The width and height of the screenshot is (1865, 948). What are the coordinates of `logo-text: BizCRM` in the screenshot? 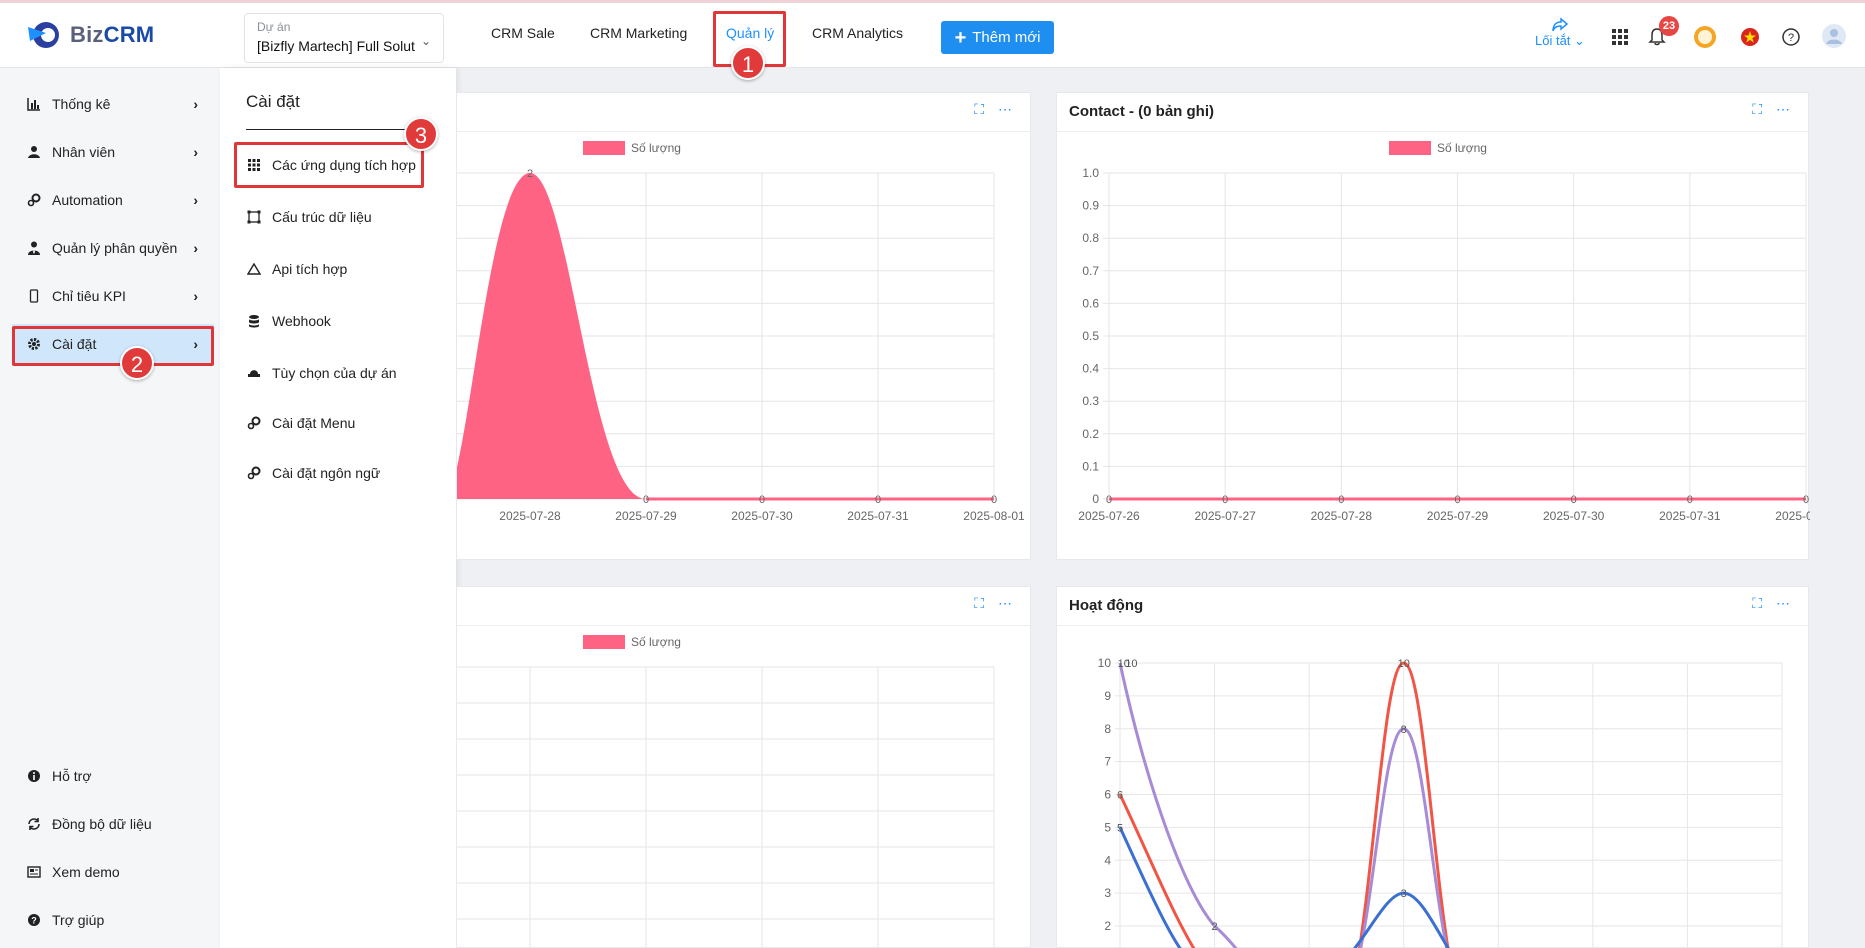 It's located at (112, 34).